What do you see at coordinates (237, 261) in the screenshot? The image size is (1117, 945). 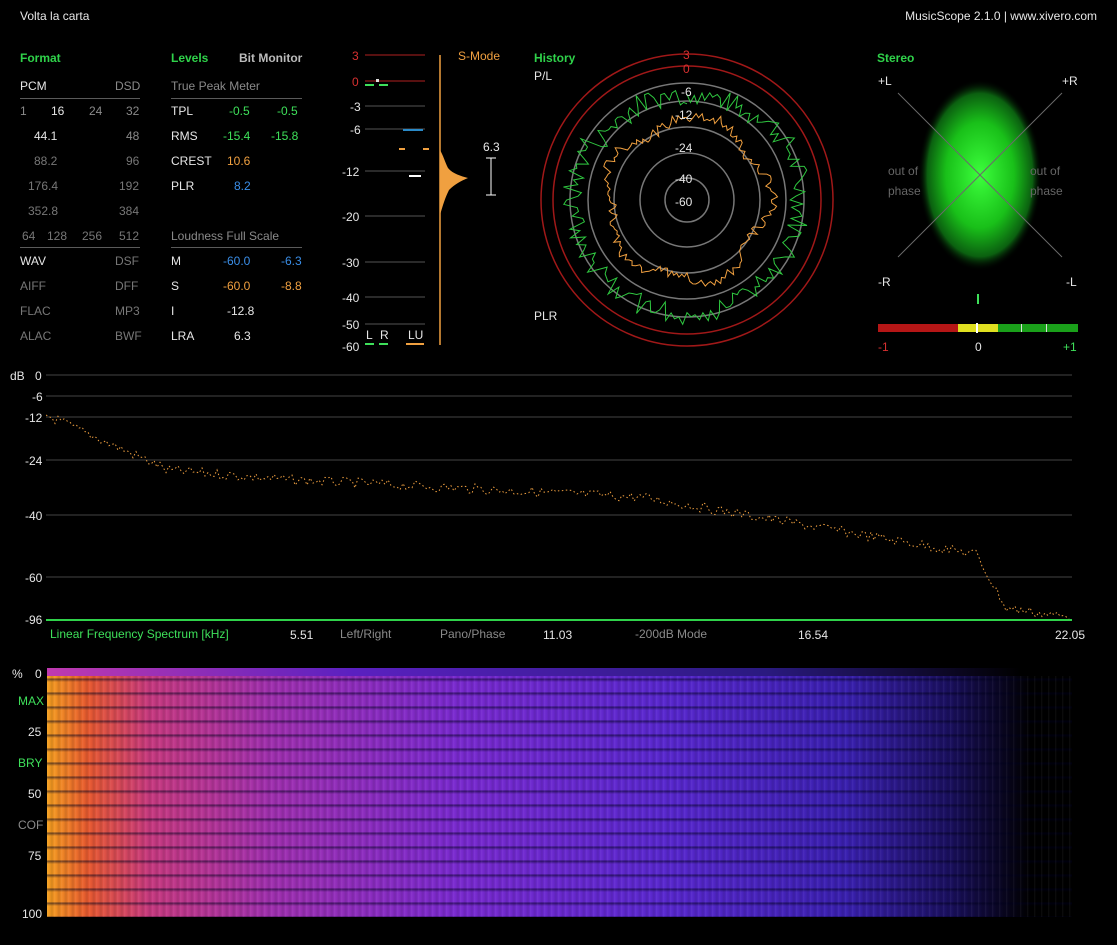 I see `loudness-m-max: -60.0` at bounding box center [237, 261].